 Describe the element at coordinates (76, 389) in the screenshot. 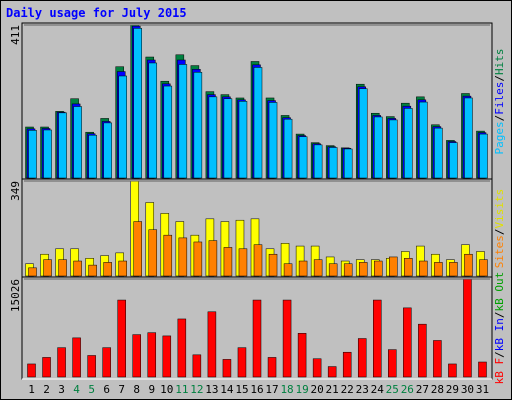

I see `x-tick-label: 4` at that location.